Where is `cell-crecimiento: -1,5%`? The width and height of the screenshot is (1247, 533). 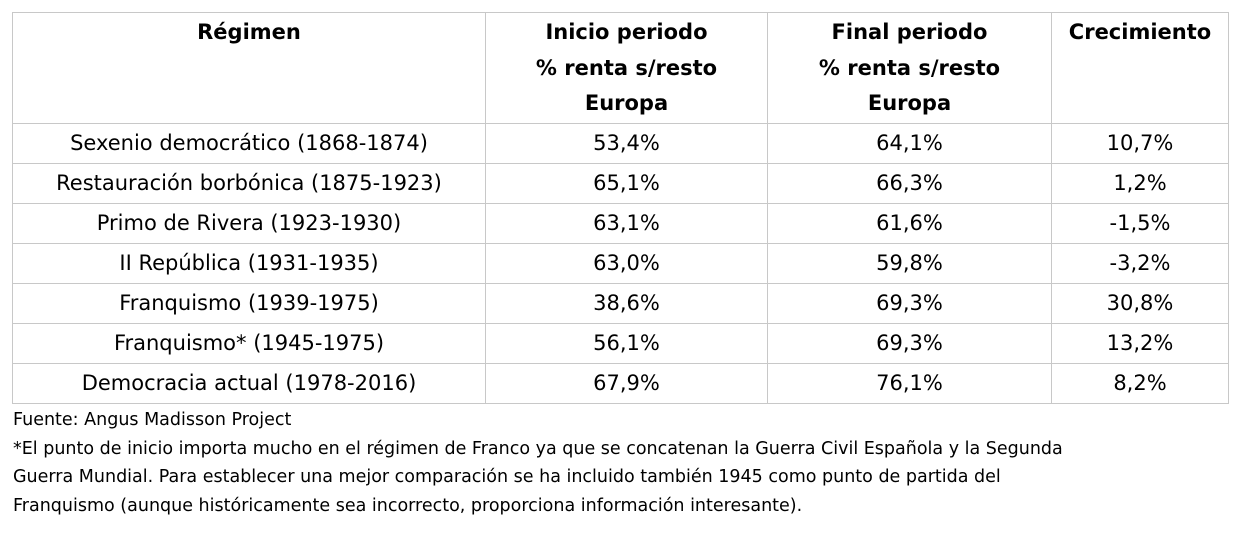 cell-crecimiento: -1,5% is located at coordinates (1140, 223).